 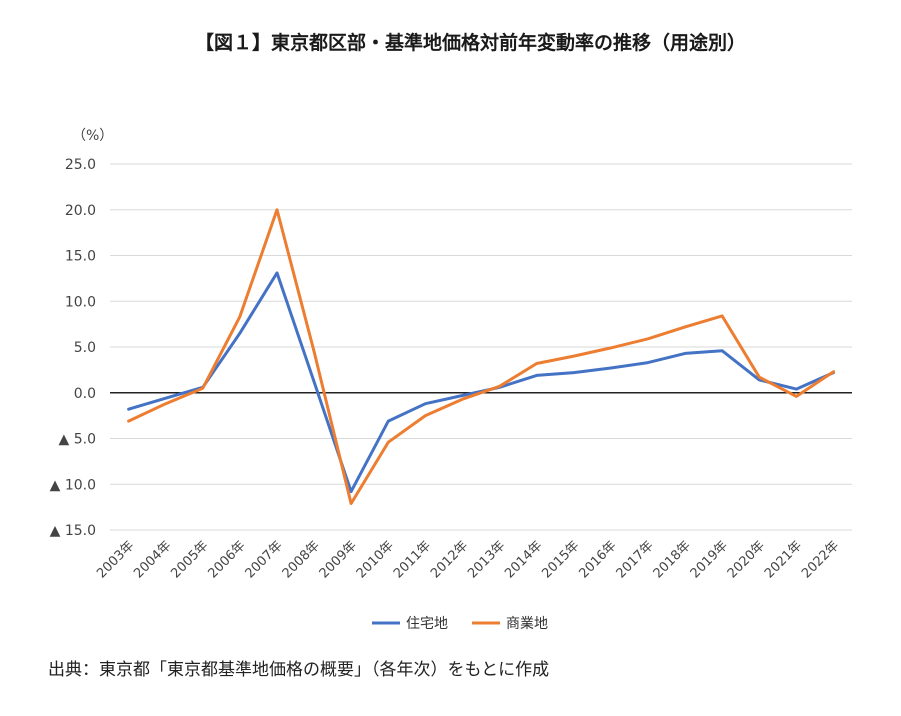 I want to click on x-tick-label: 2022年, so click(x=820, y=559).